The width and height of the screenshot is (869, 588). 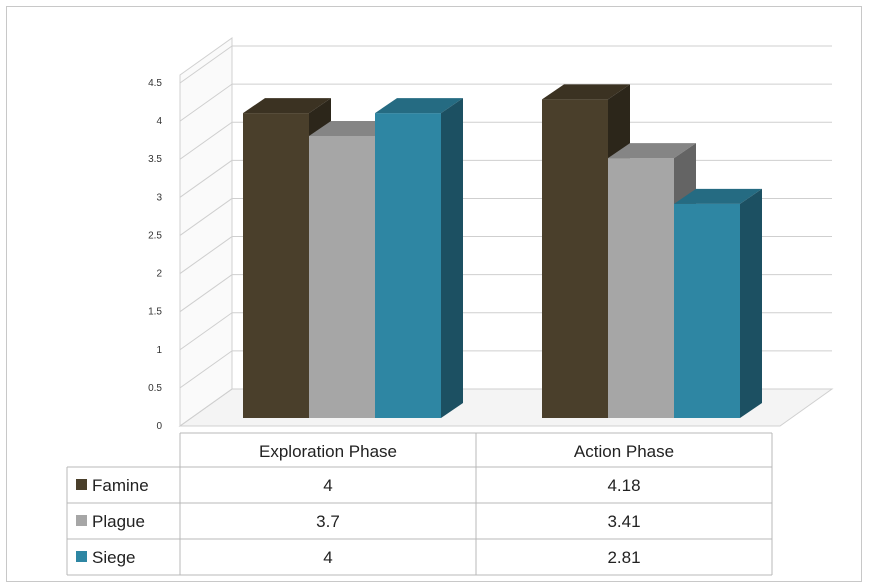 What do you see at coordinates (81, 520) in the screenshot?
I see `legend-swatch-plague` at bounding box center [81, 520].